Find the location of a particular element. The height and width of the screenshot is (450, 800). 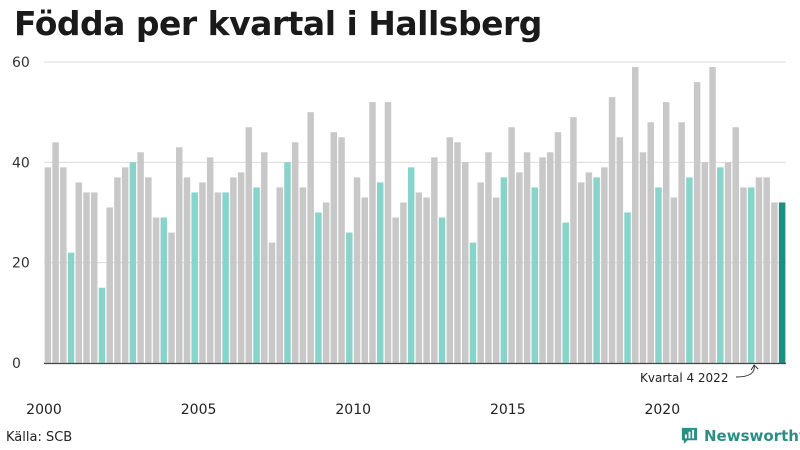

annotations: Kvartal 4 2022 is located at coordinates (699, 374).